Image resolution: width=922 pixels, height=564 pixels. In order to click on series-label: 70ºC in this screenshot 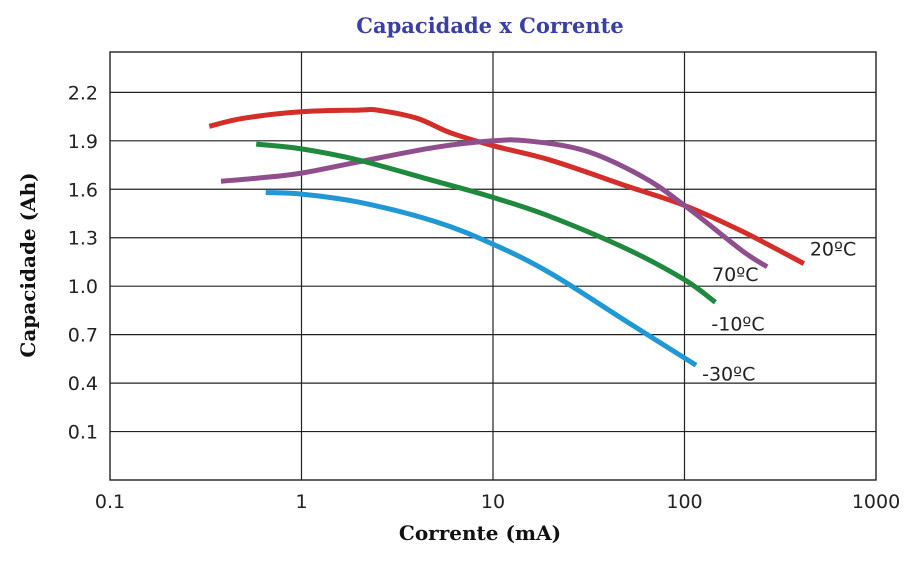, I will do `click(735, 275)`.